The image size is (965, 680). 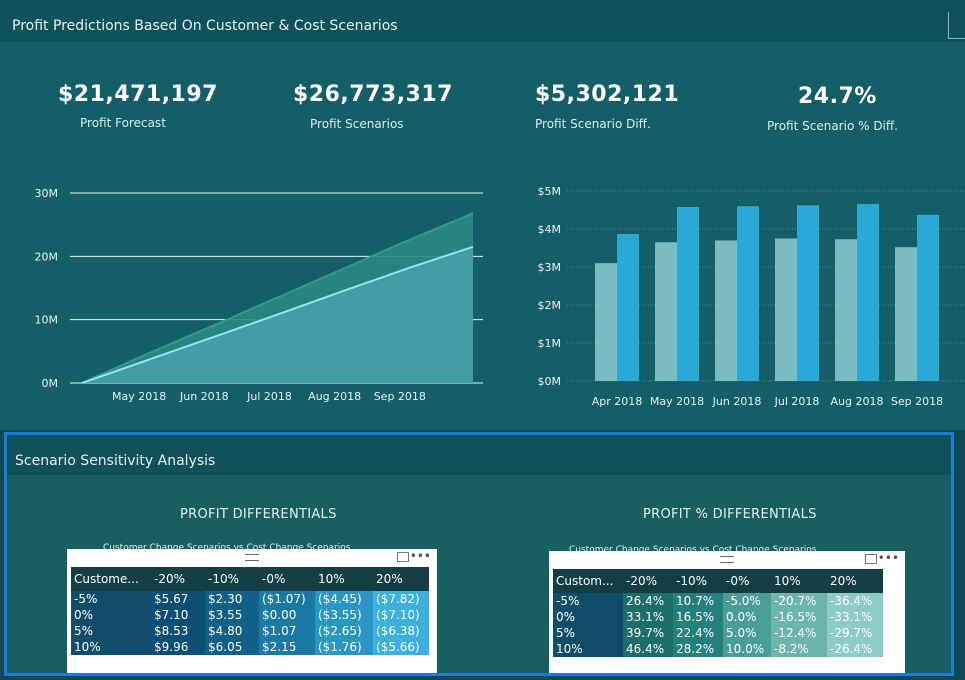 I want to click on table-cell: -16.5%, so click(x=799, y=617).